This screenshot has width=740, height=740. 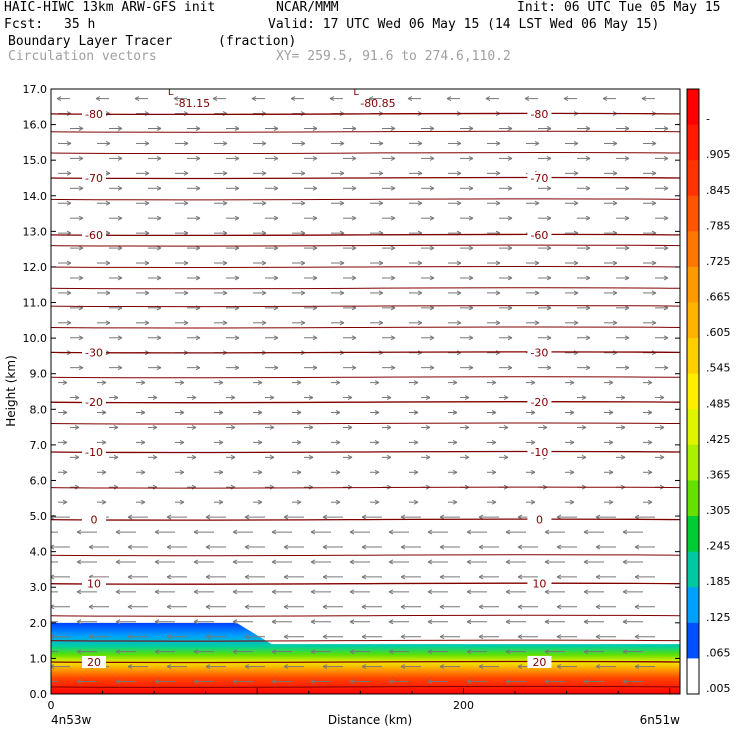 What do you see at coordinates (39, 658) in the screenshot?
I see `y-tick-label: 1.0` at bounding box center [39, 658].